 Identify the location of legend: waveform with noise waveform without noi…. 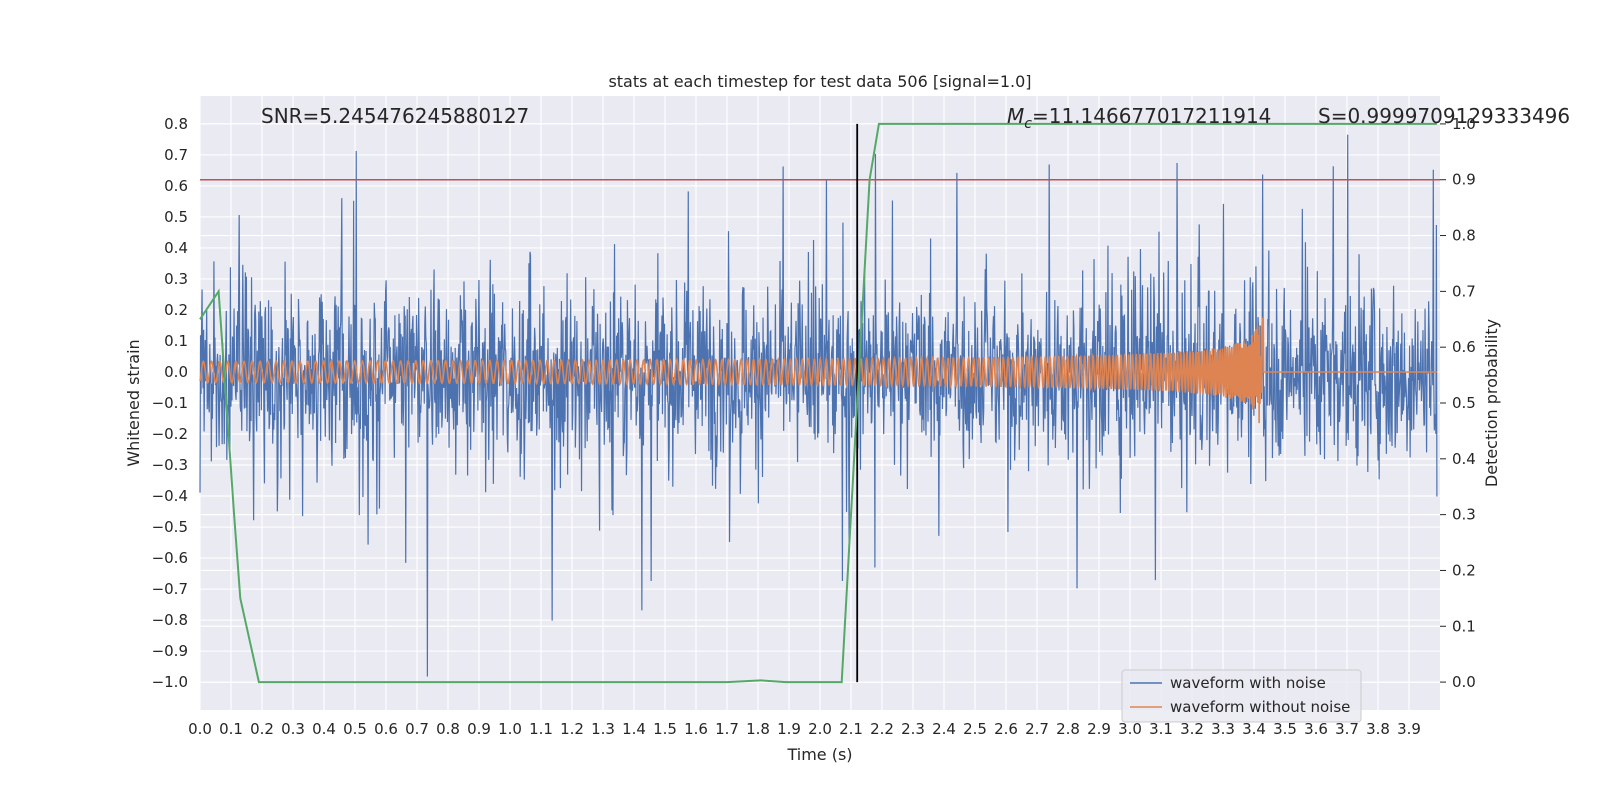
(1241, 696).